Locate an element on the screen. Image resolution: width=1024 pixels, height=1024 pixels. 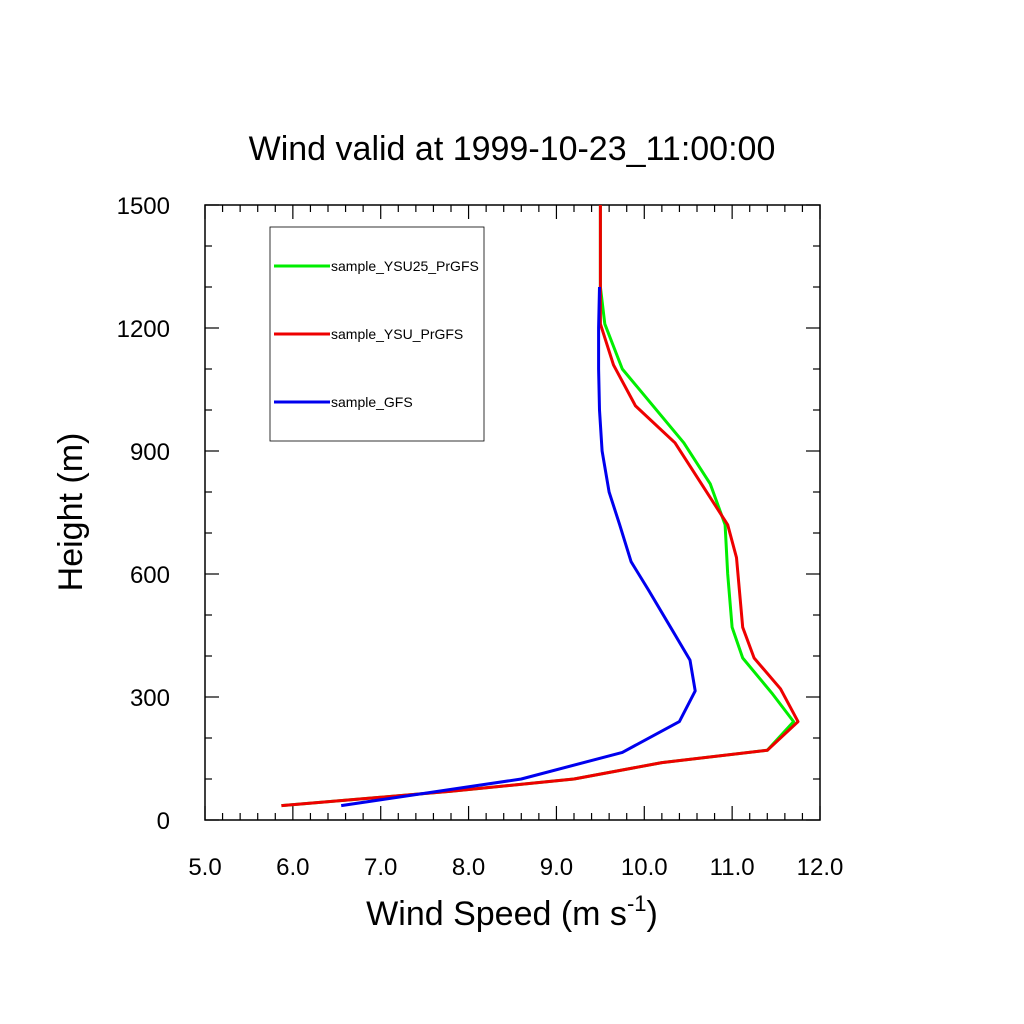
y-tick-label: 1200 is located at coordinates (143, 329).